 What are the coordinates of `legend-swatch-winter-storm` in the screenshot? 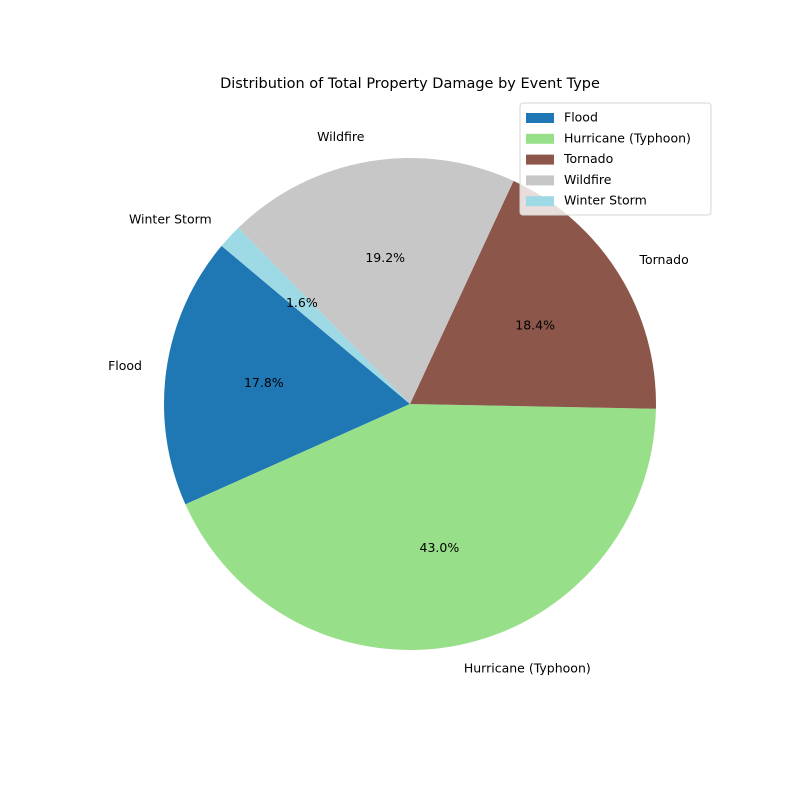 It's located at (540, 201).